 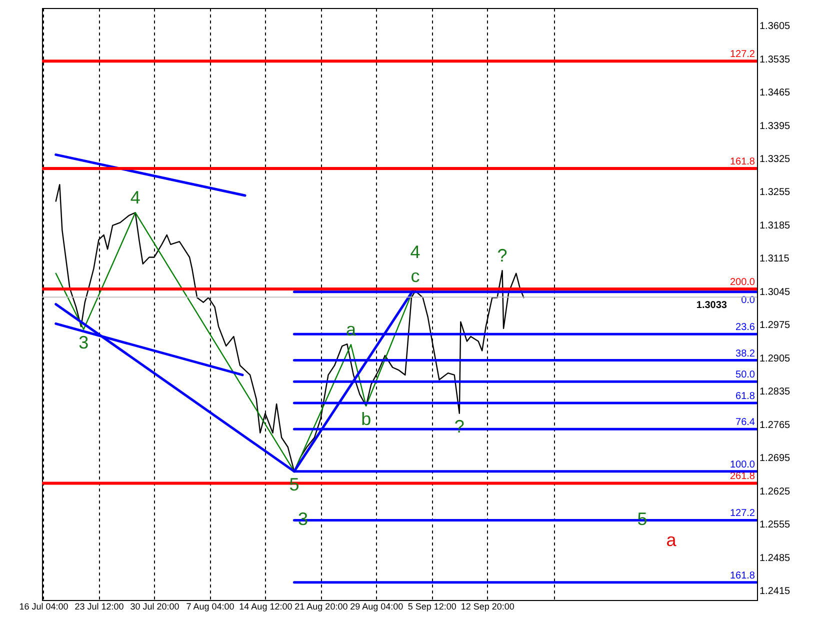 What do you see at coordinates (775, 192) in the screenshot?
I see `y-tick-label: 1.3255` at bounding box center [775, 192].